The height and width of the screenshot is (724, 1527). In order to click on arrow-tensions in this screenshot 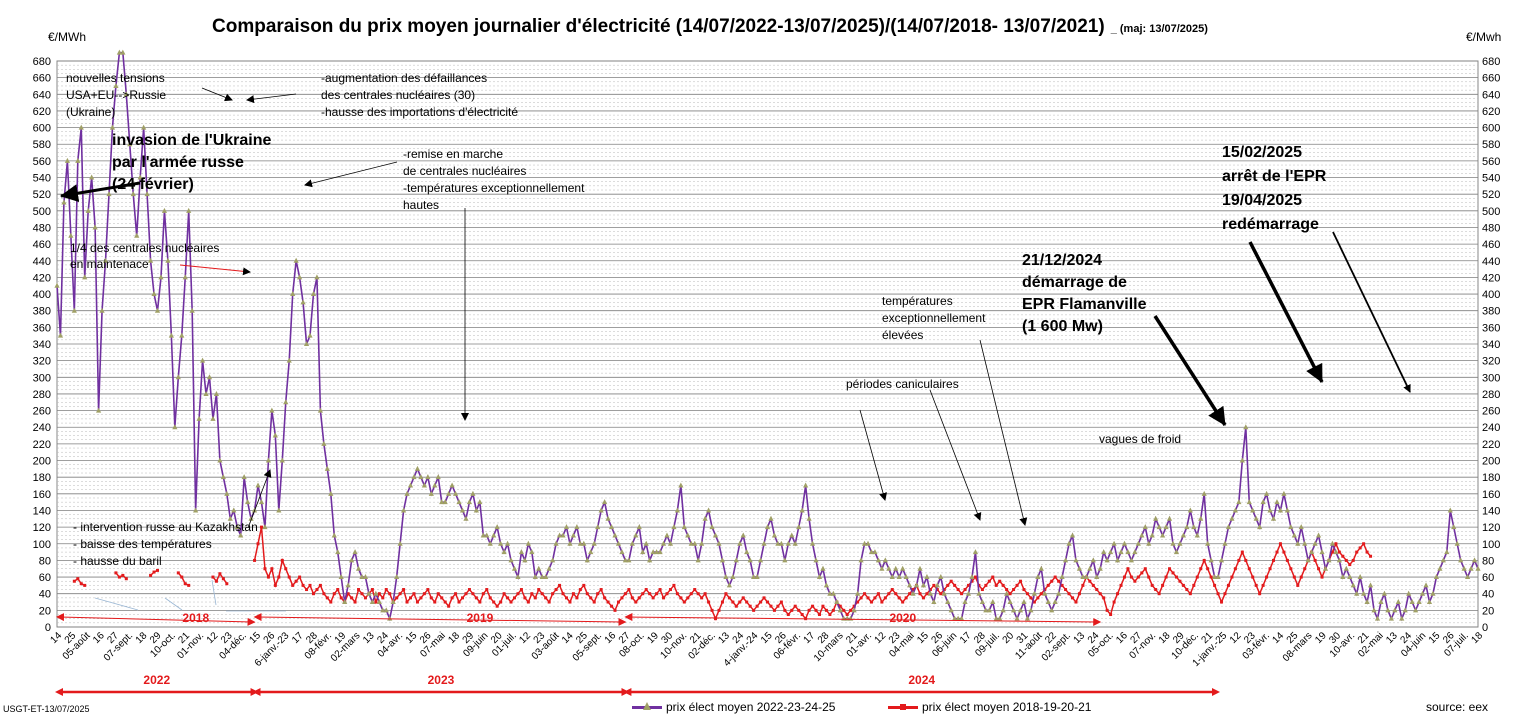, I will do `click(217, 94)`.